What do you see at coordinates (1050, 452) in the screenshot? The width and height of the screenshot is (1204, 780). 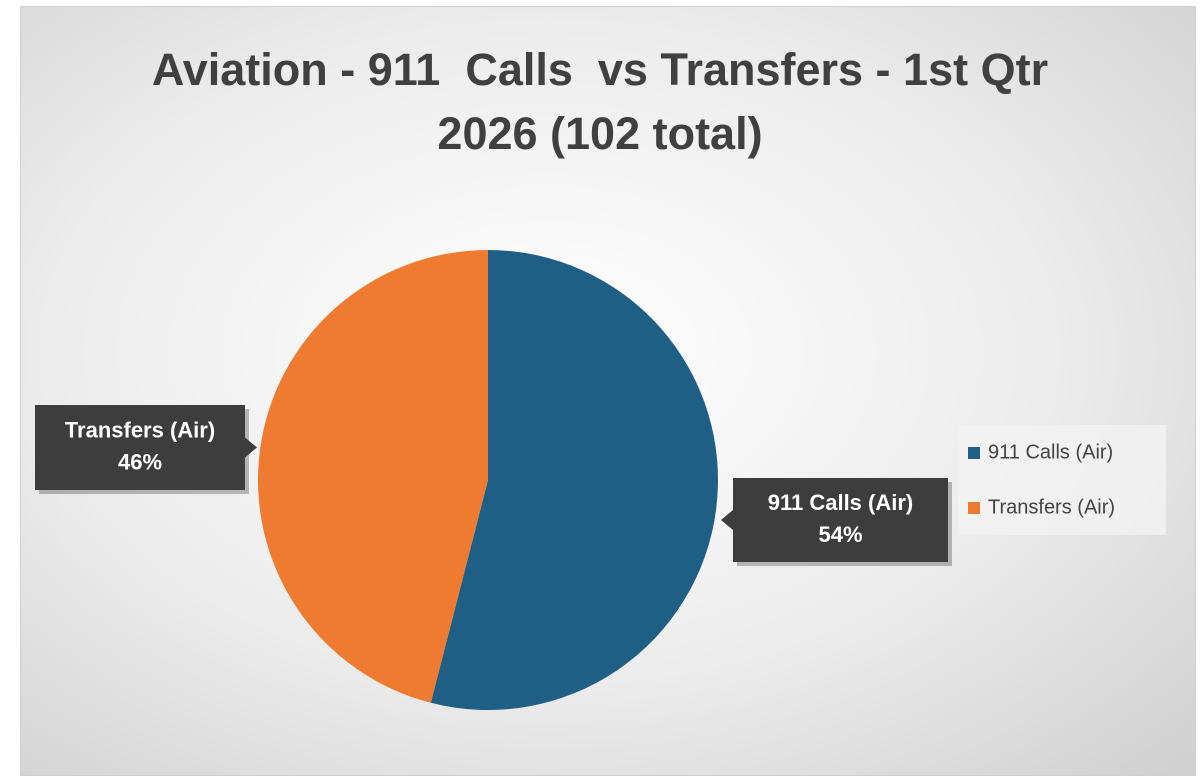 I see `legend-label: 911 Calls (Air)` at bounding box center [1050, 452].